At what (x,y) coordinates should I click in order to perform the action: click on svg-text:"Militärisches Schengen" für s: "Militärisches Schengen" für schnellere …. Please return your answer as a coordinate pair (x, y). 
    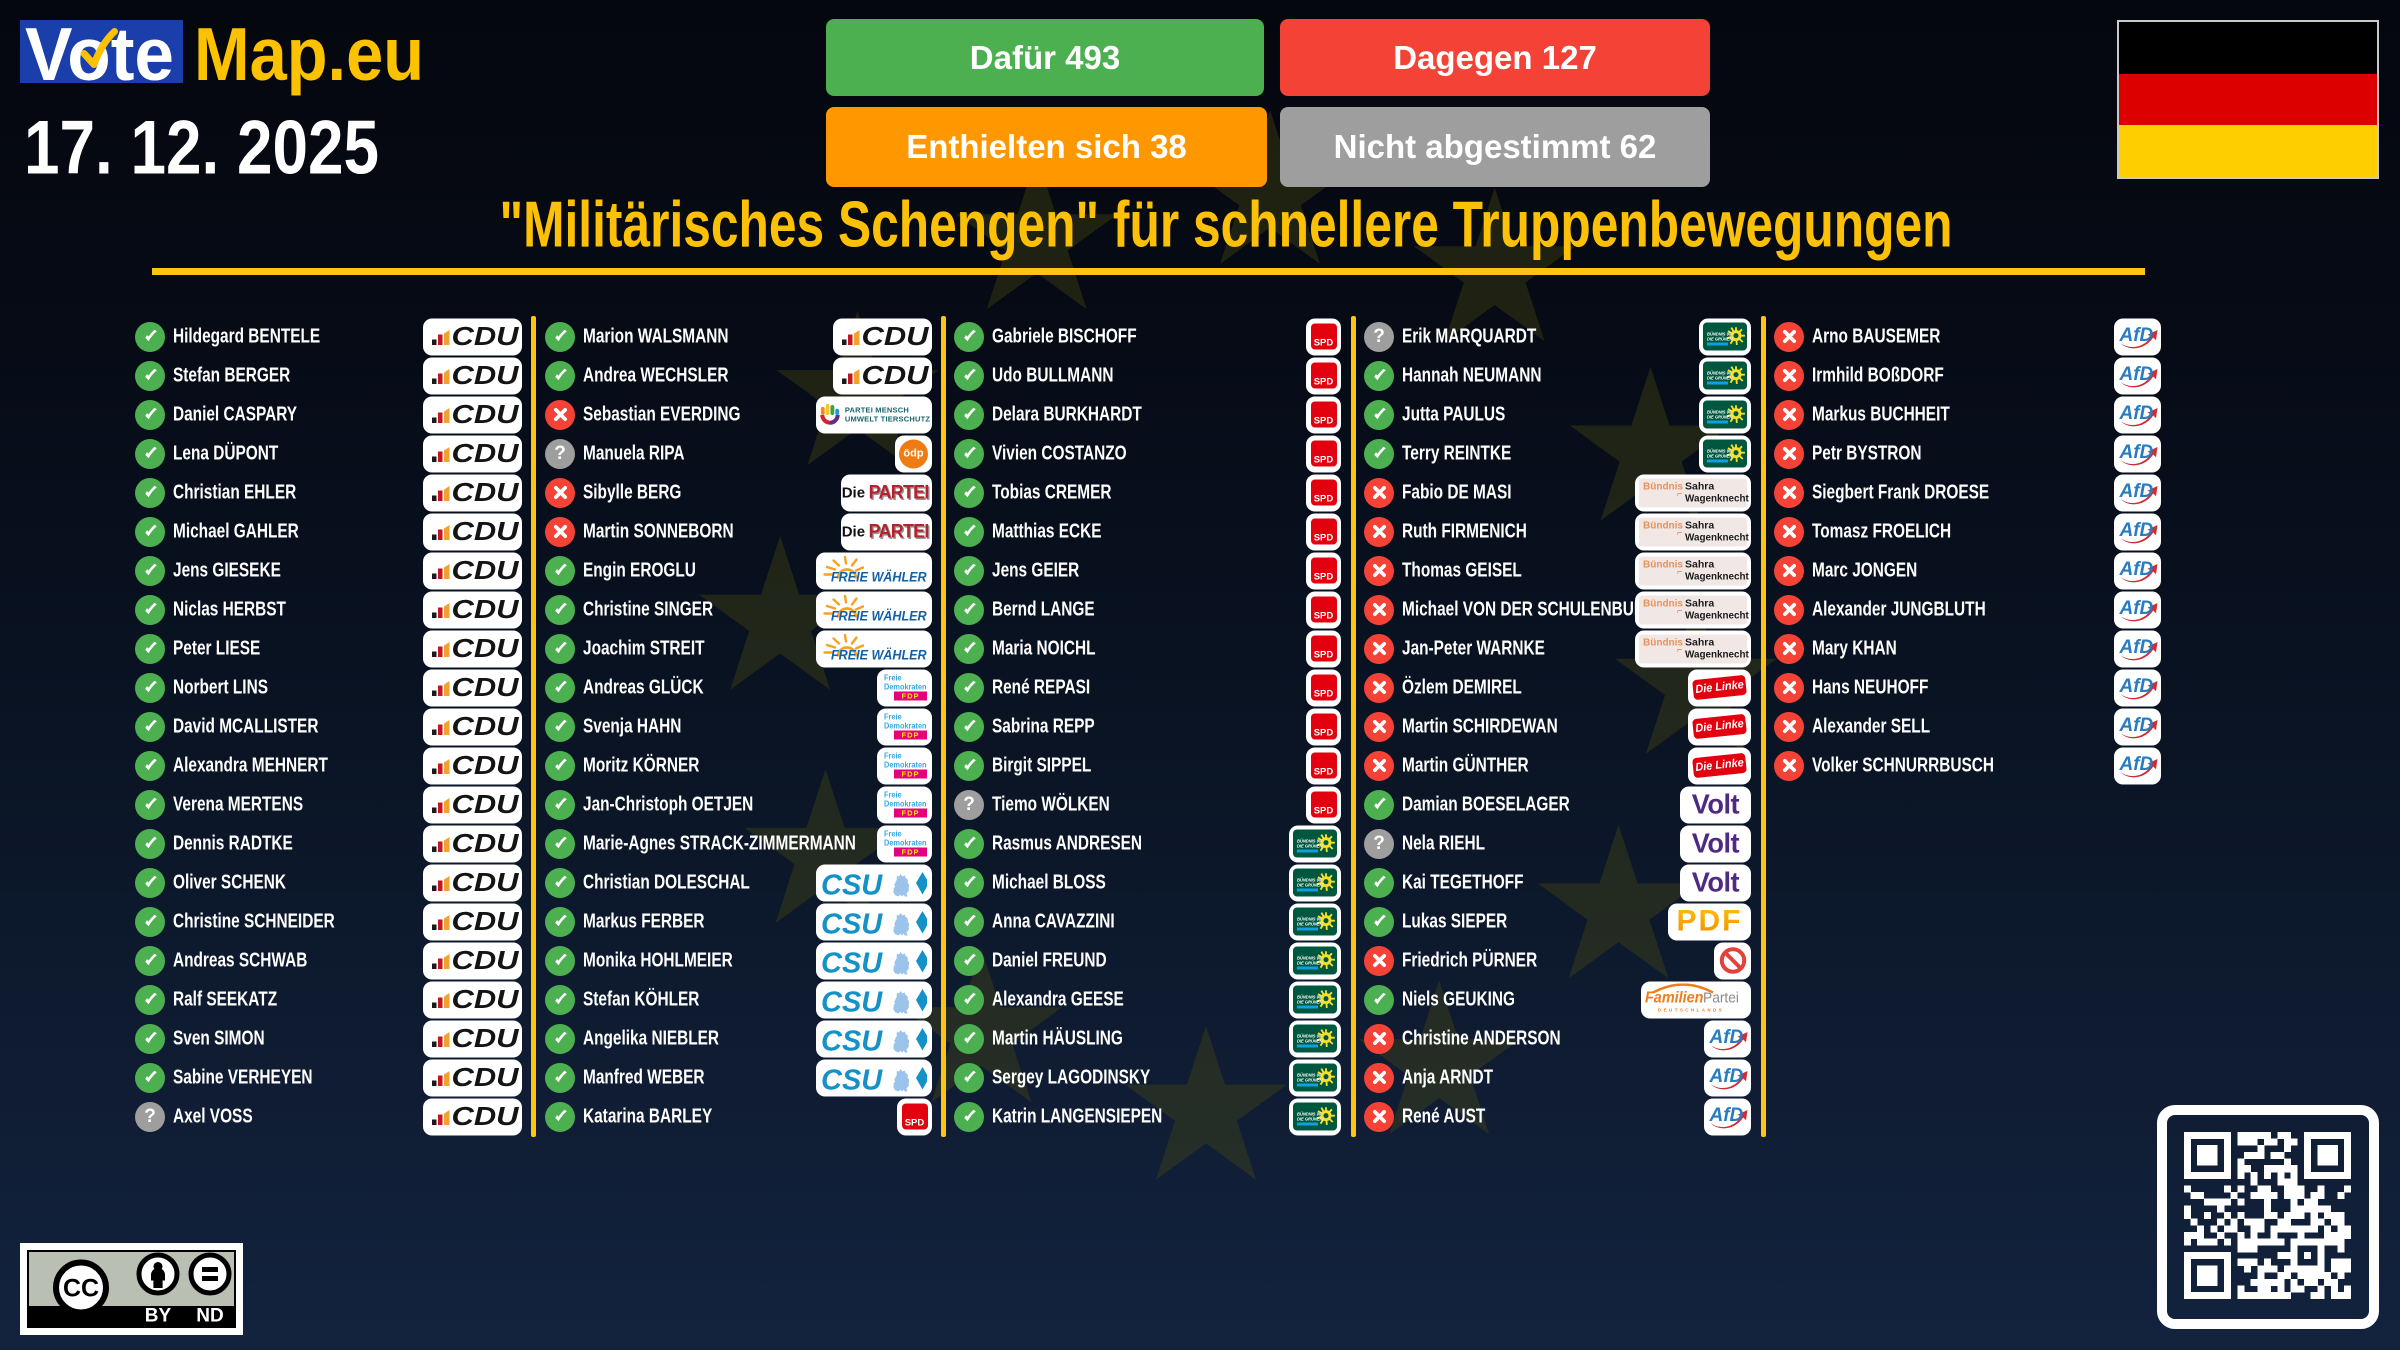
    Looking at the image, I should click on (1226, 224).